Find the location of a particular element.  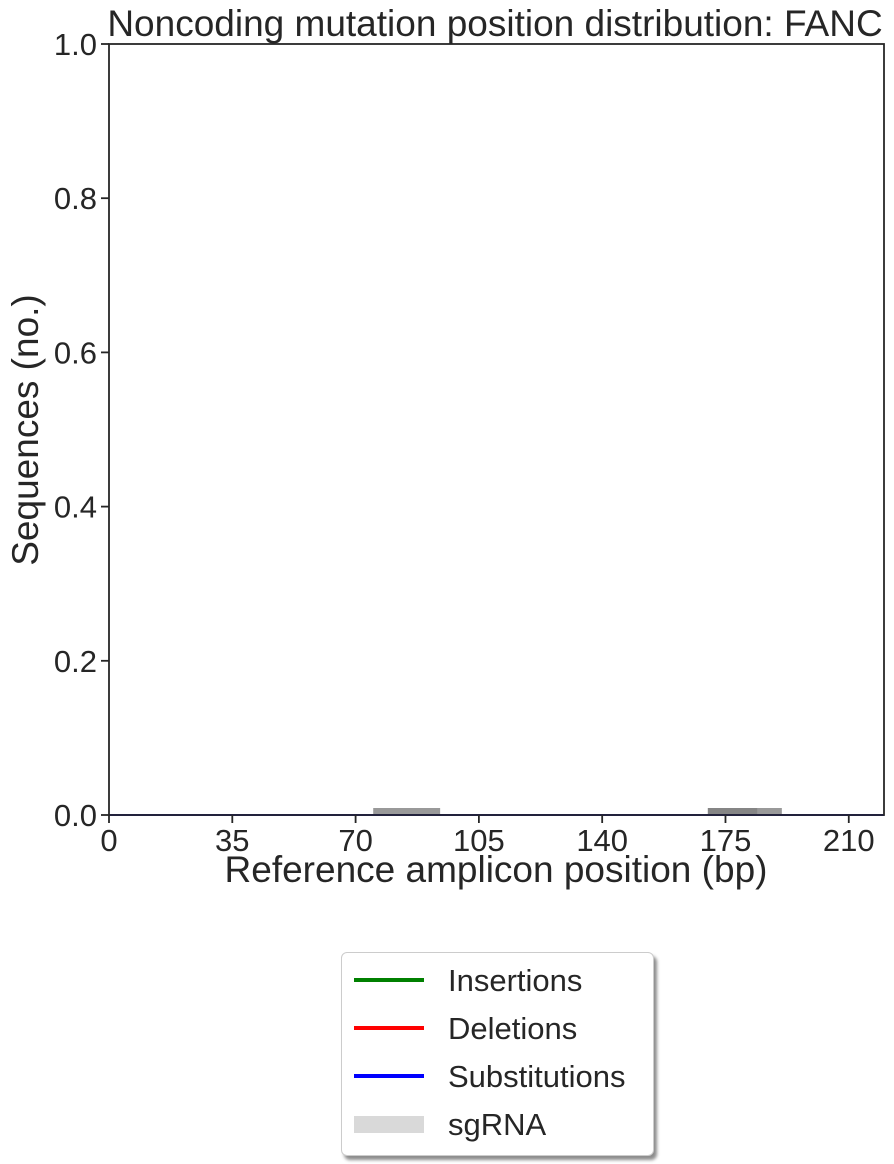

x-tick-label: 0 is located at coordinates (108, 840).